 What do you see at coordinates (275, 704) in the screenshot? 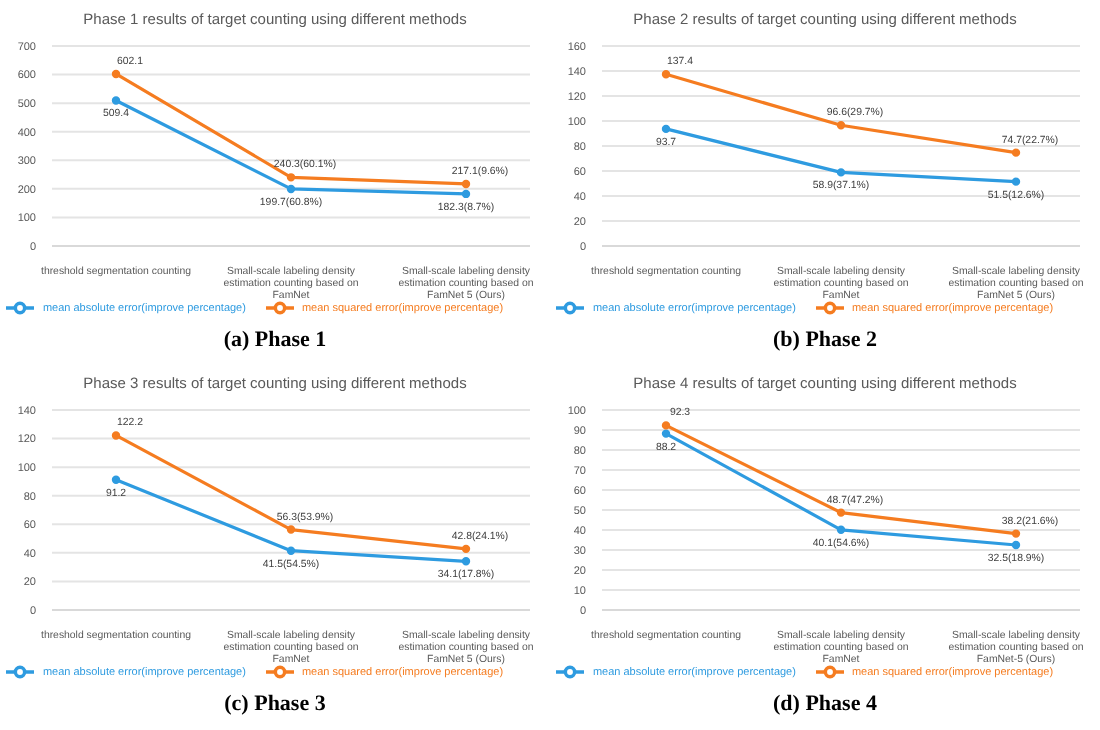
I see `text: (c) Phase 3` at bounding box center [275, 704].